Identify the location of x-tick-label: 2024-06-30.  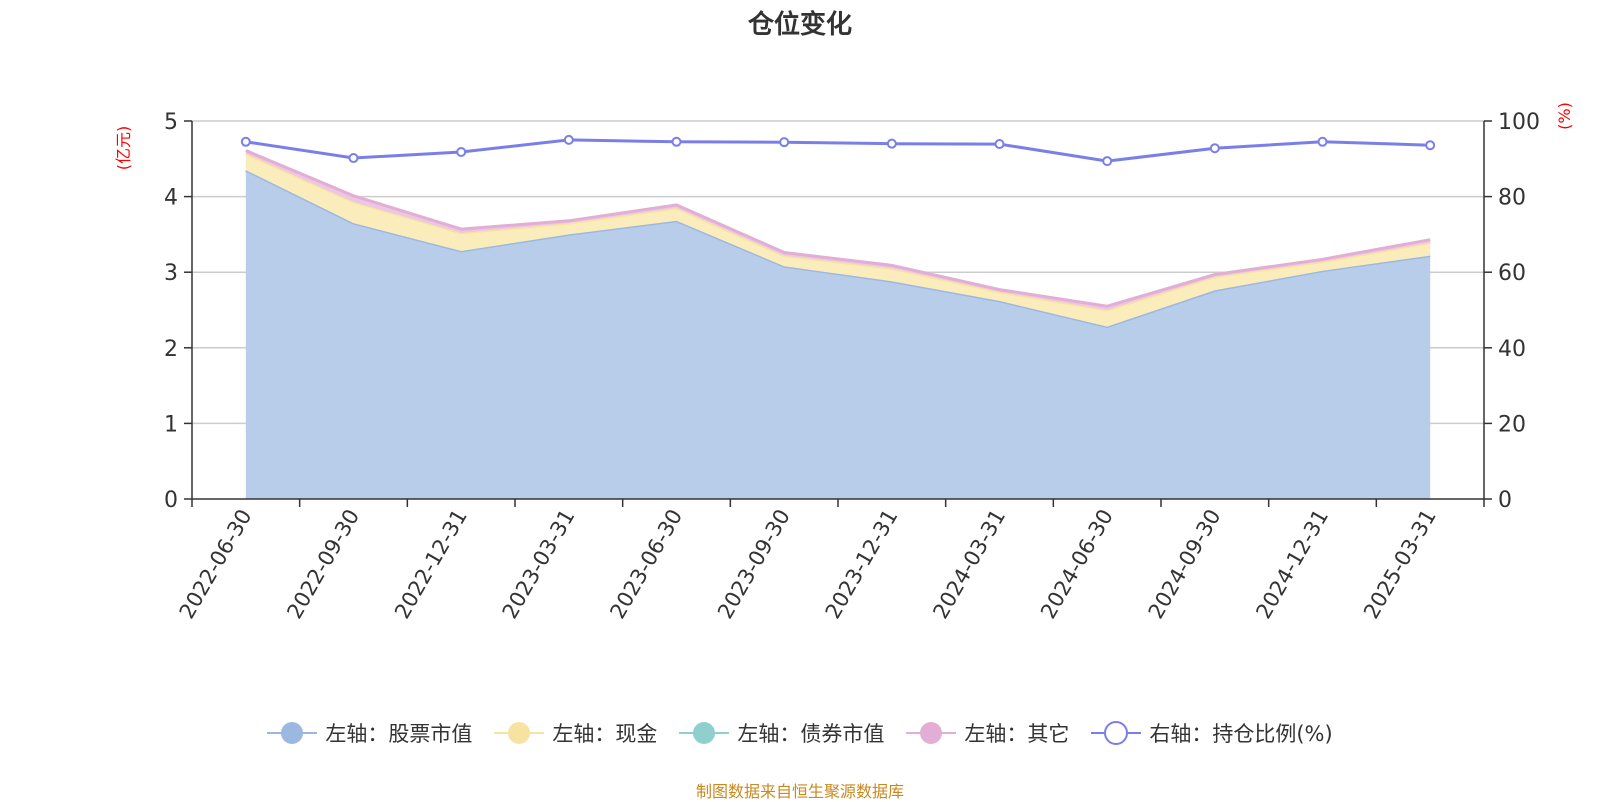
(1077, 564).